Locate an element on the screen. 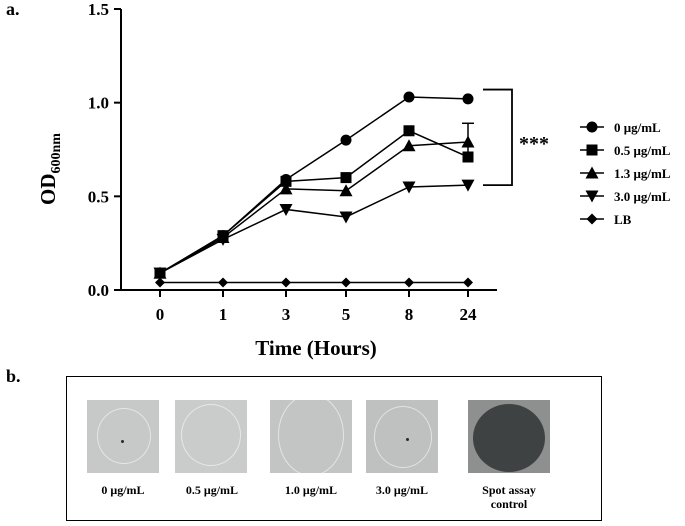  y-tick-label: 1.0 is located at coordinates (98, 103).